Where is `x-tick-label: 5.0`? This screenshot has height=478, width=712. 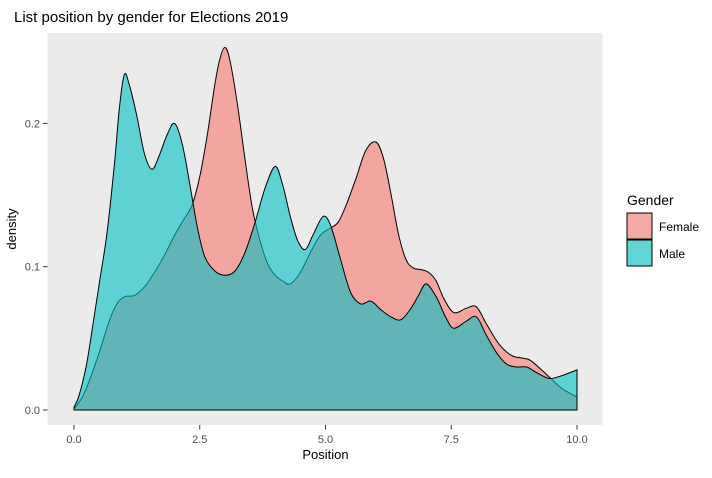
x-tick-label: 5.0 is located at coordinates (325, 440).